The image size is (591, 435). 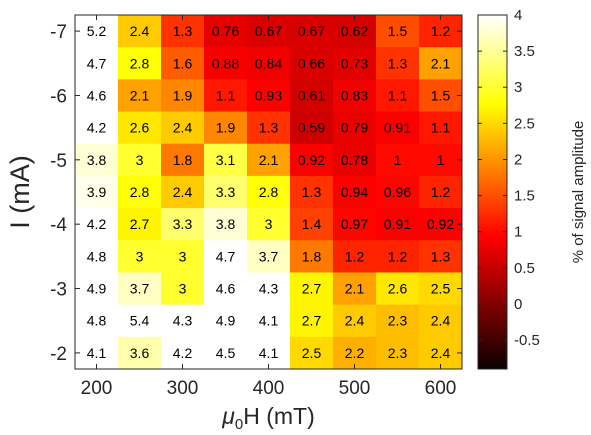 I want to click on cell-value-label: 3.3, so click(x=183, y=224).